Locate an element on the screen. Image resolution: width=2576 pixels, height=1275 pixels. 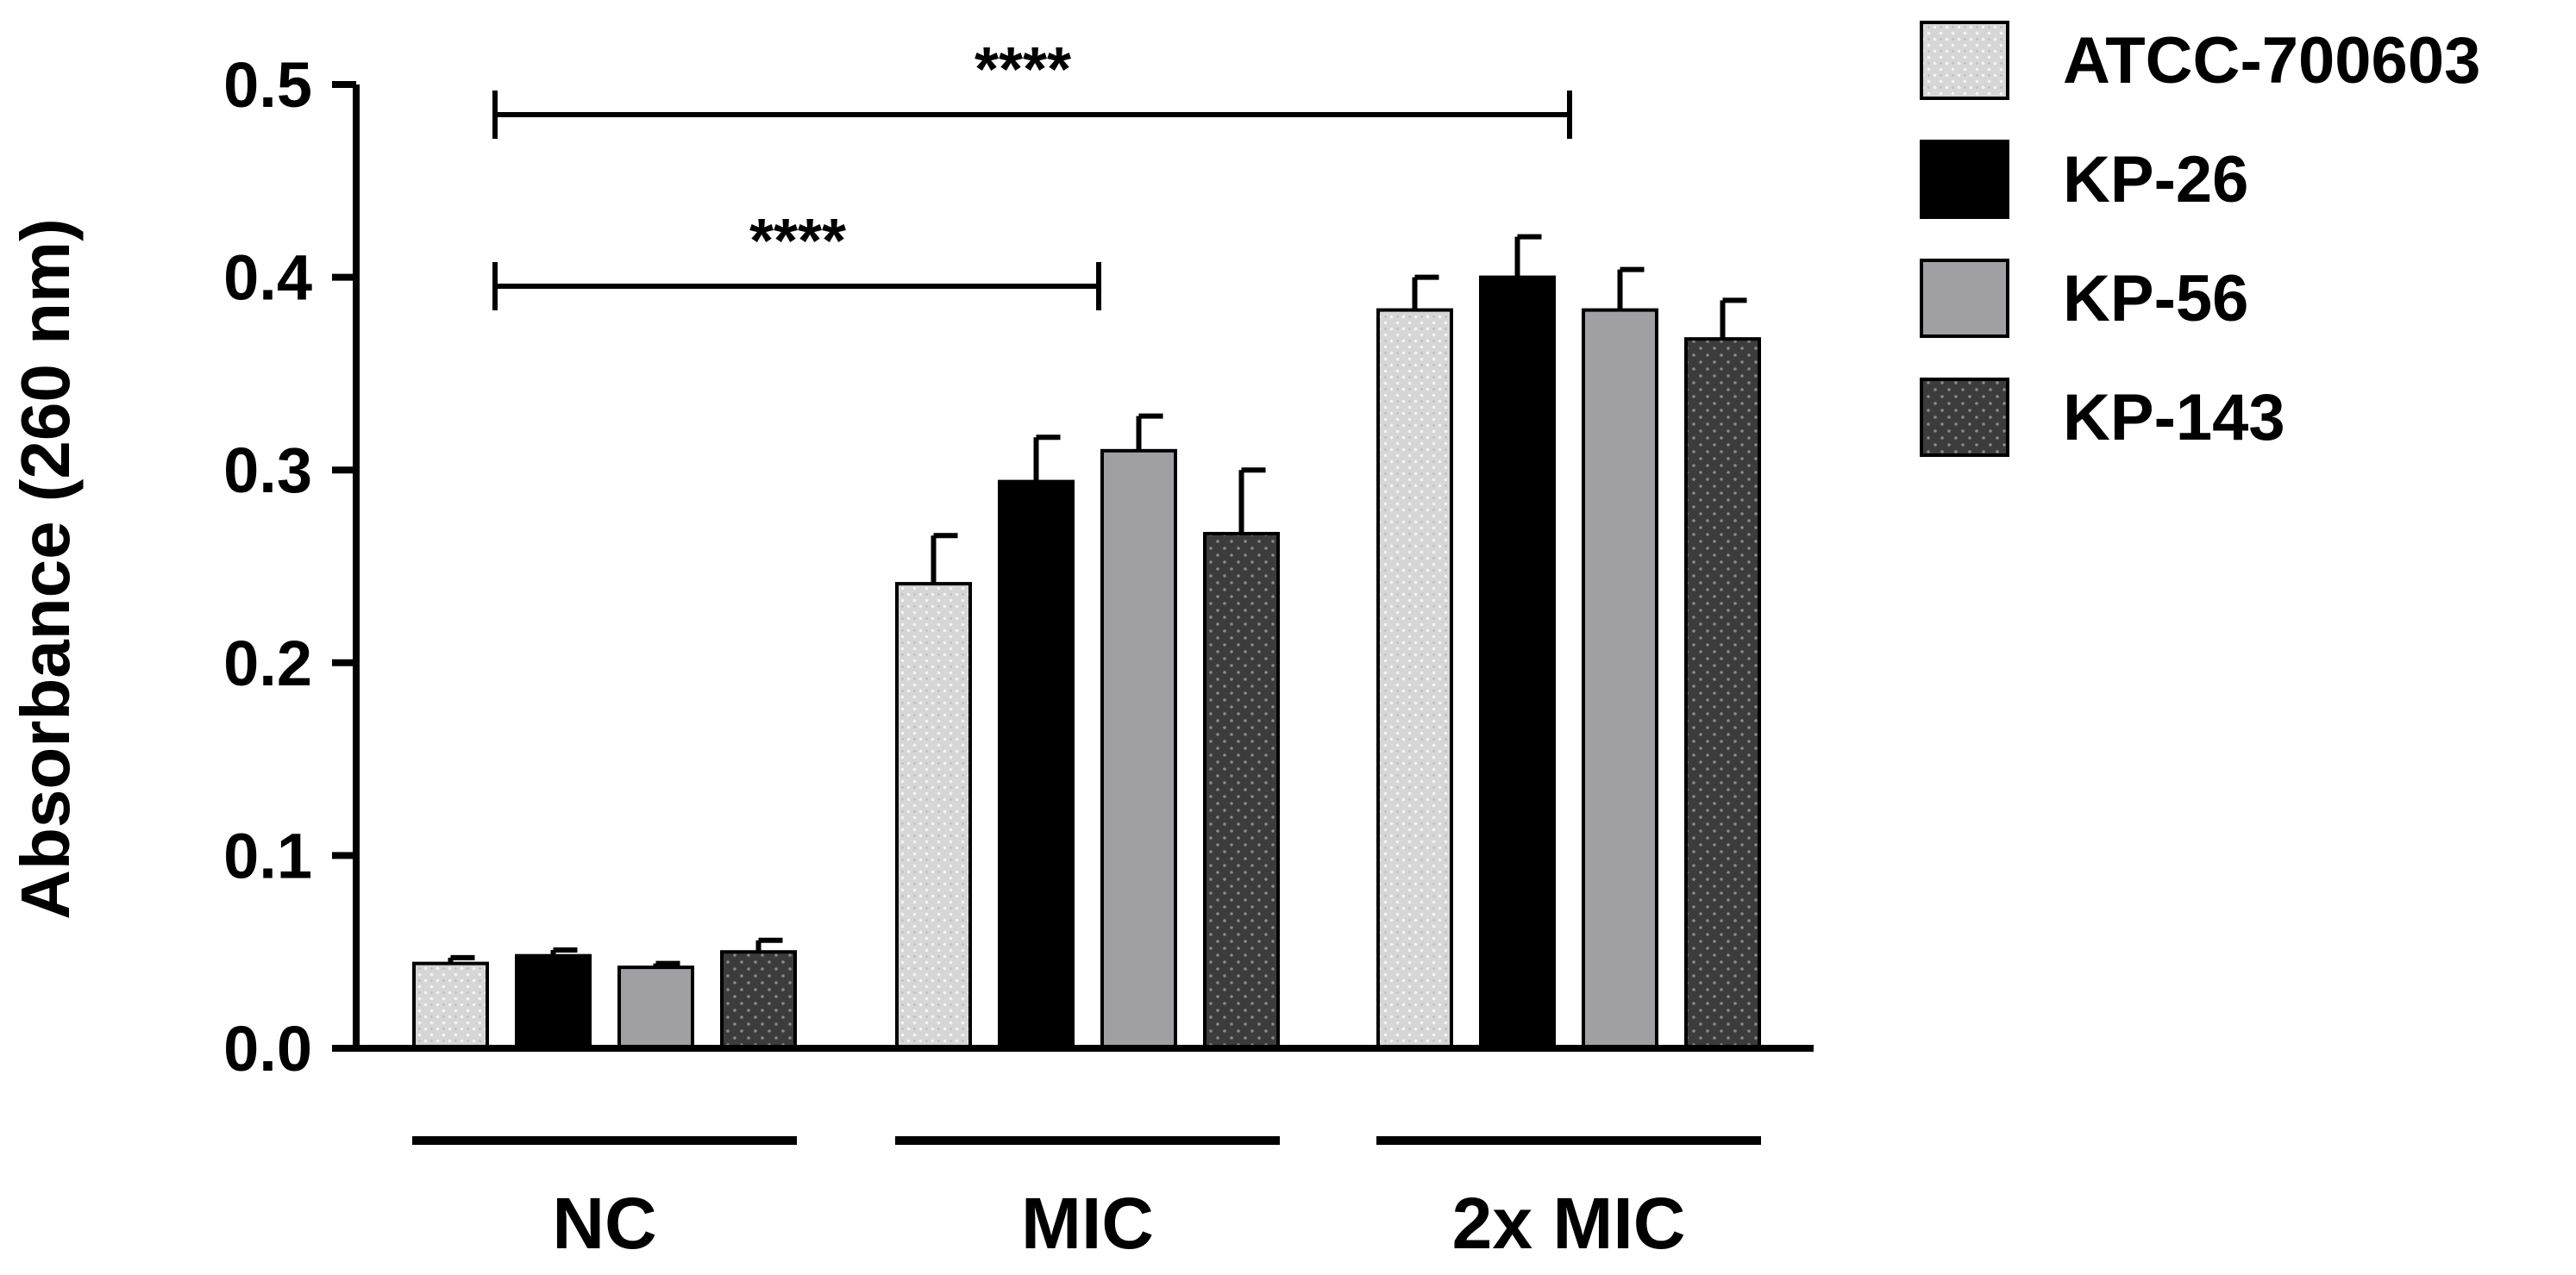
bar-kp-143-mic is located at coordinates (1241, 790).